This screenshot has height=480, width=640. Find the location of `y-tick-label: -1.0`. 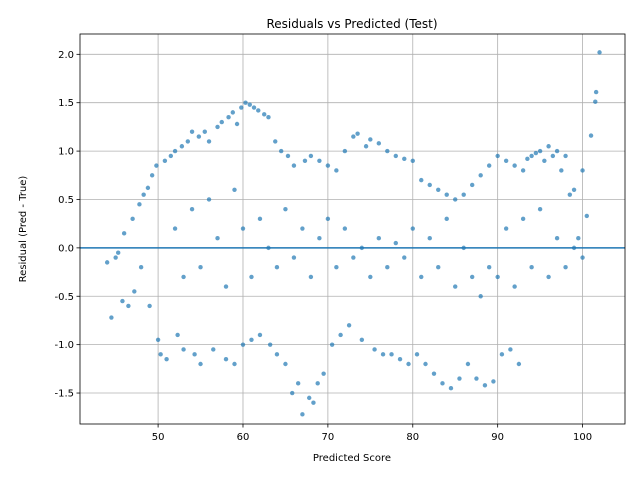

y-tick-label: -1.0 is located at coordinates (64, 345).